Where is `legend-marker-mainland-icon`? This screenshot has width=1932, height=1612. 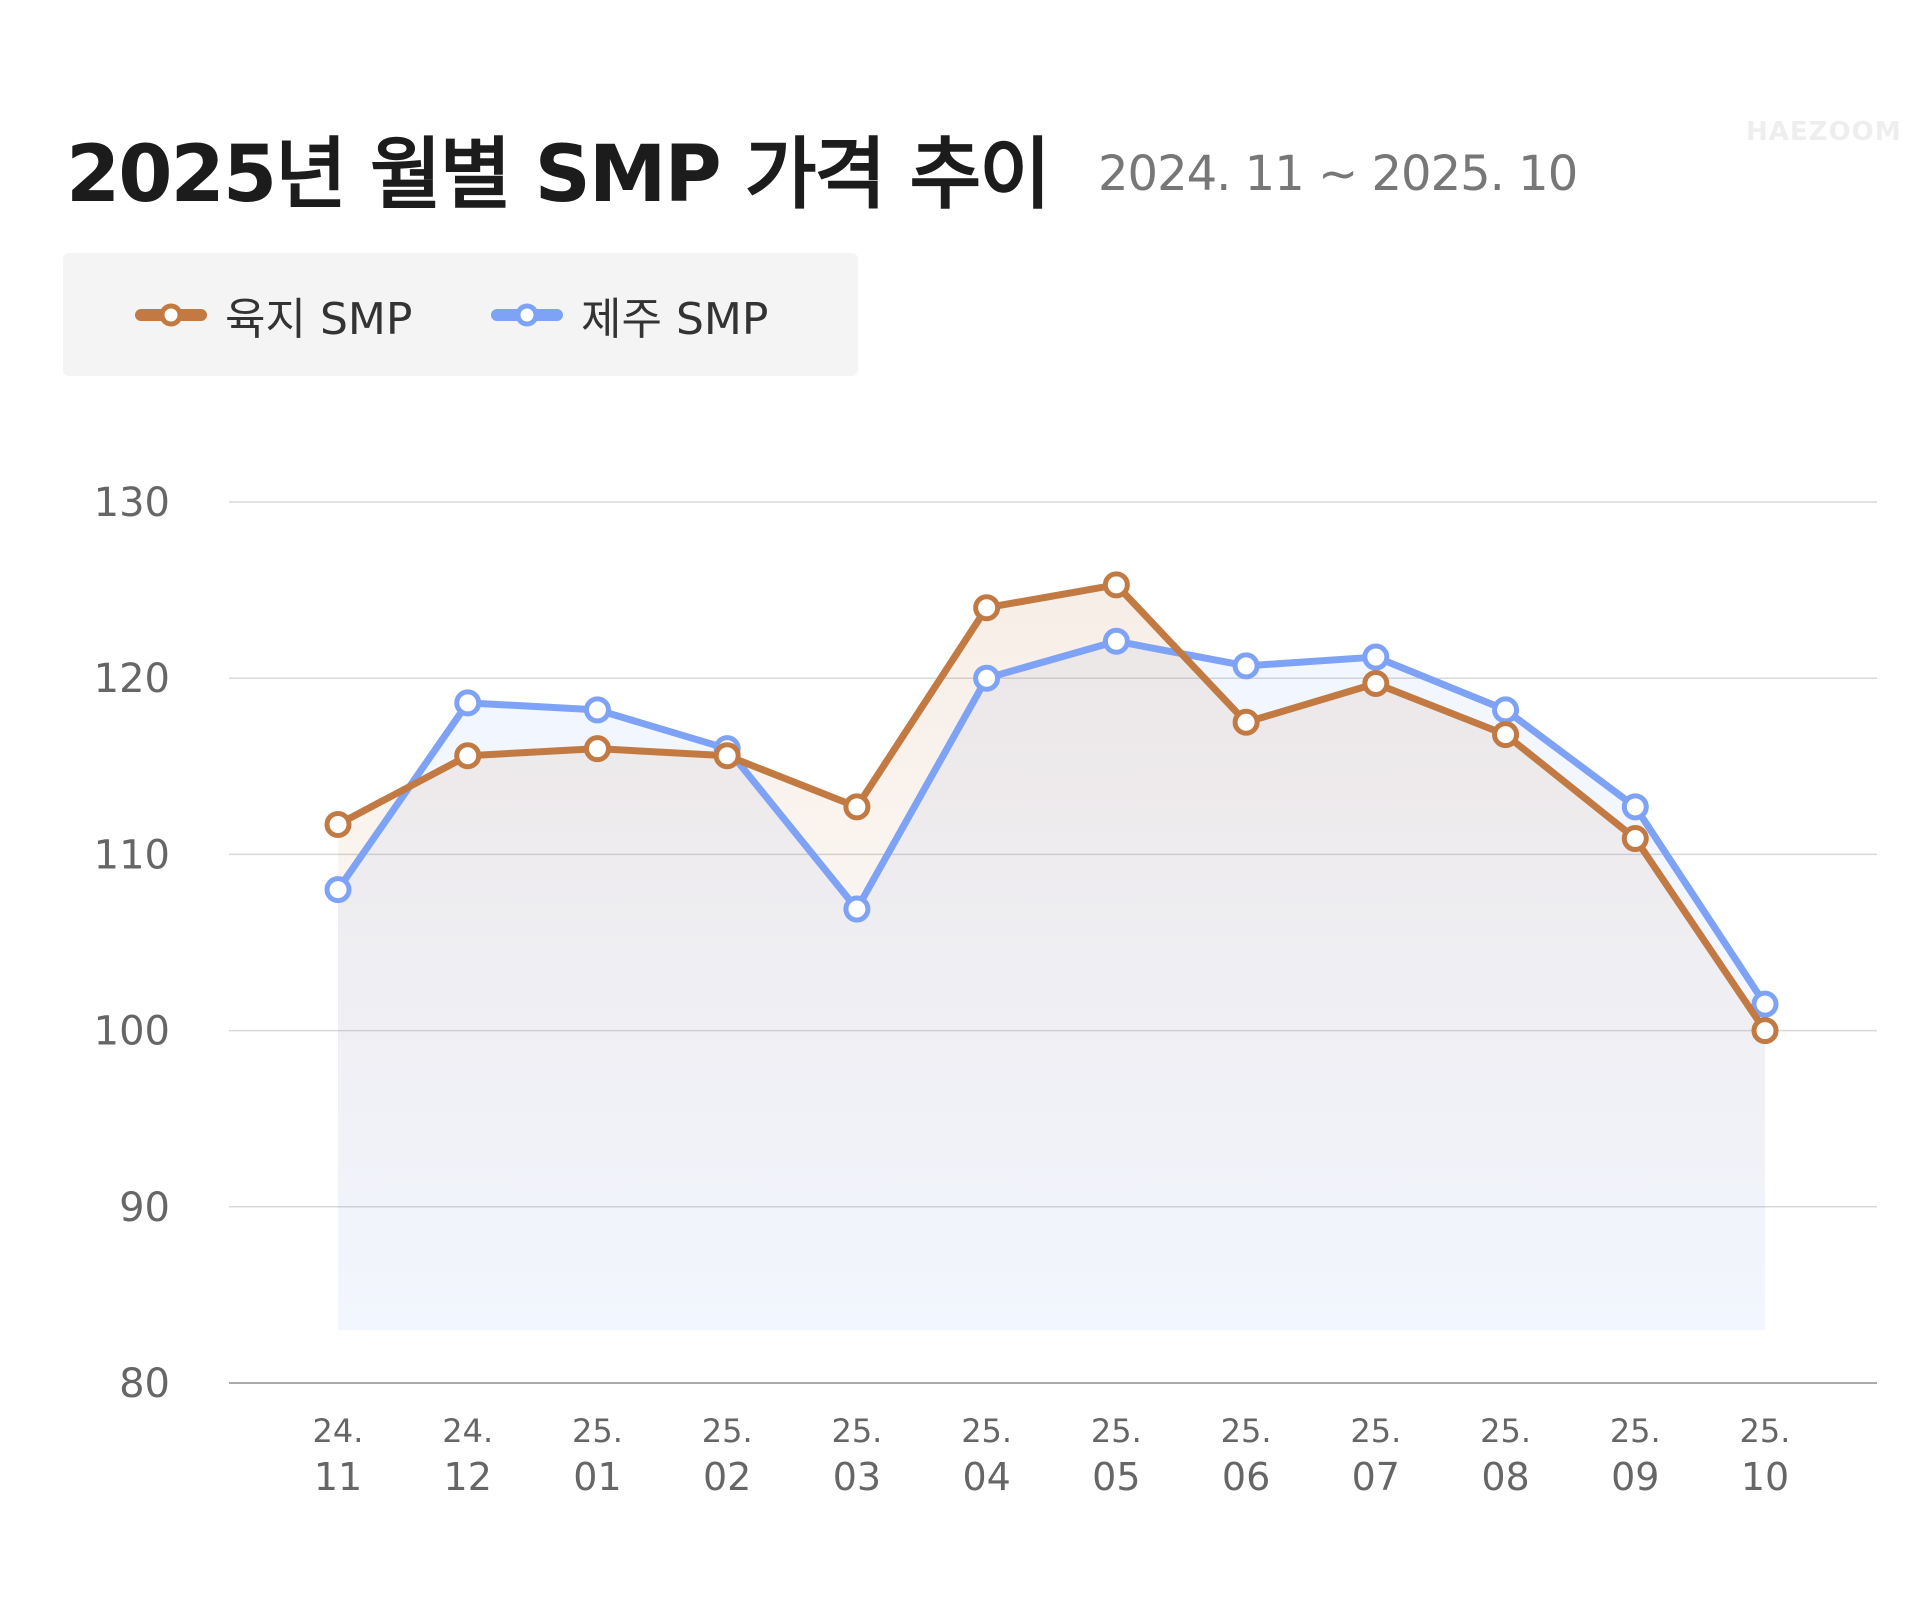
legend-marker-mainland-icon is located at coordinates (171, 314).